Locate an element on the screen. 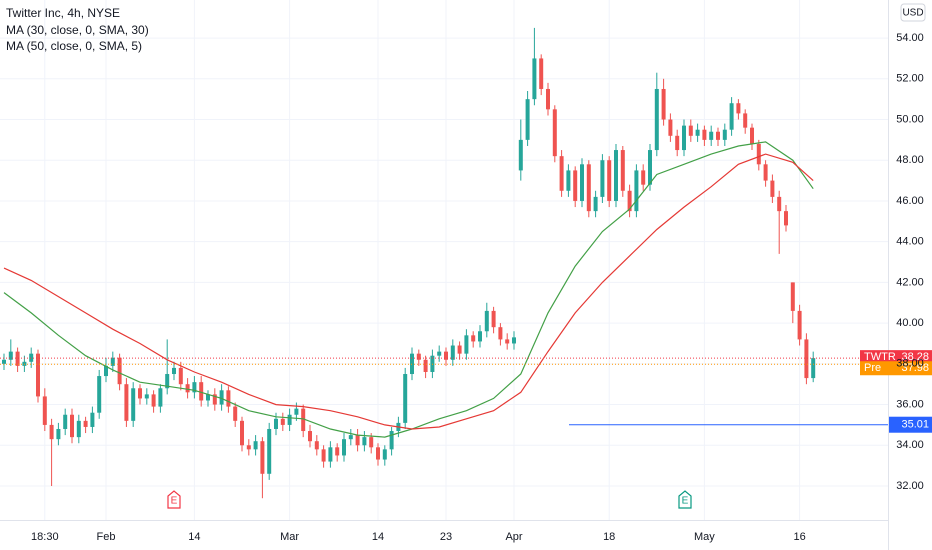 This screenshot has width=932, height=550. y-tick-label: 54.00 is located at coordinates (910, 38).